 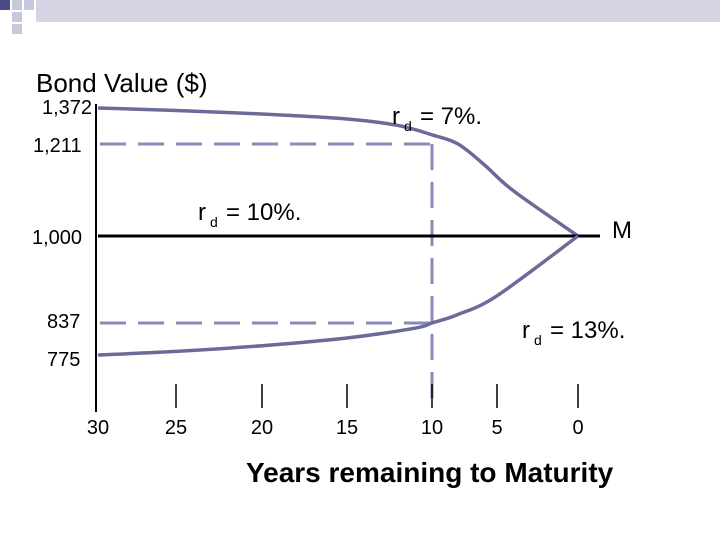 I want to click on x-tick-label: 5, so click(x=496, y=428).